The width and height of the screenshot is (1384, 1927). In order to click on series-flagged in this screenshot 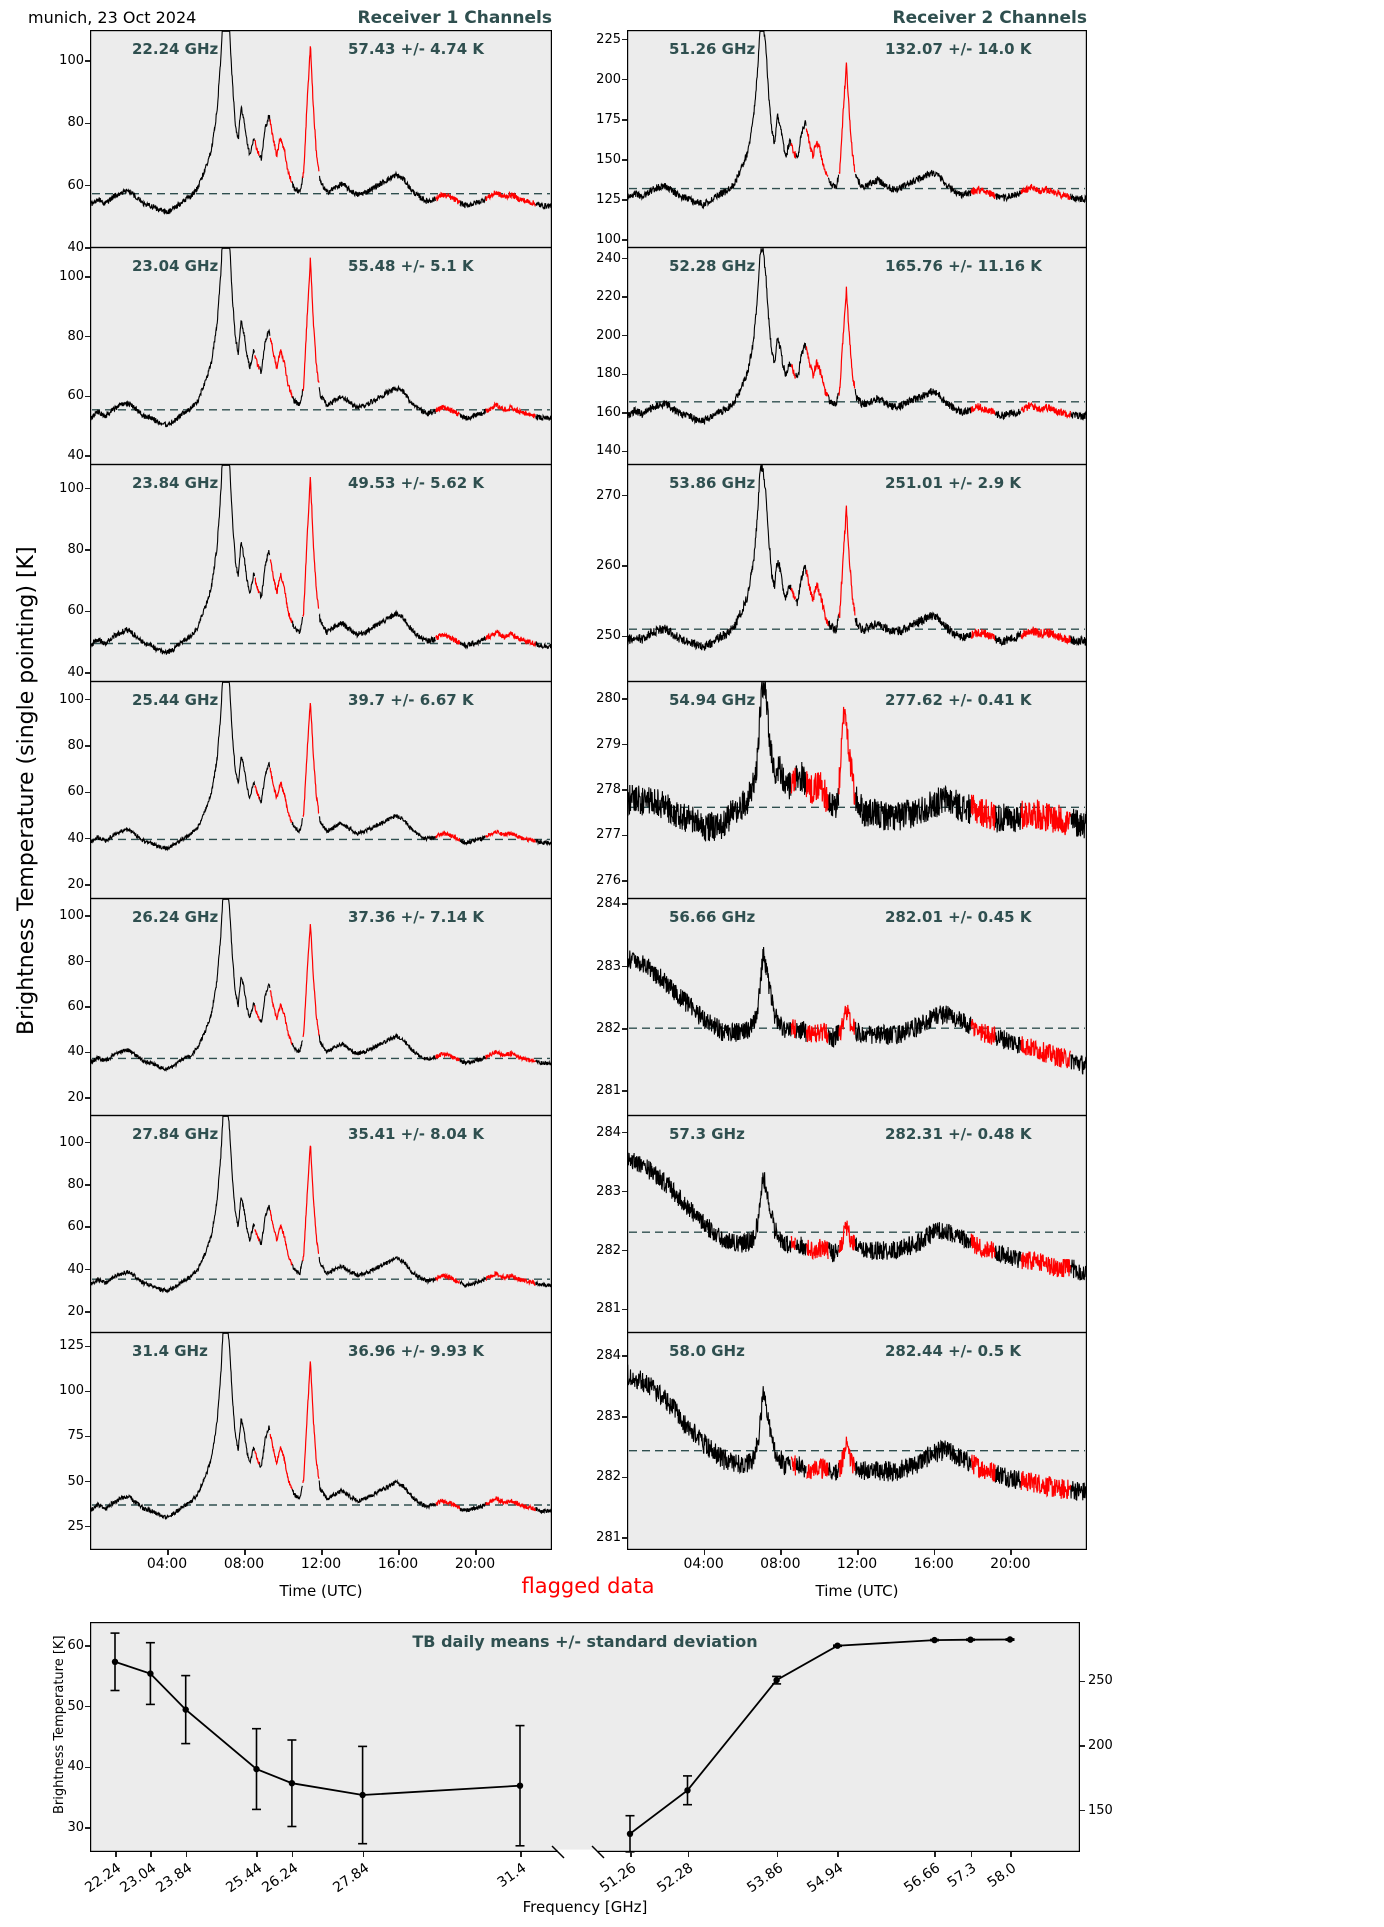, I will do `click(930, 131)`.